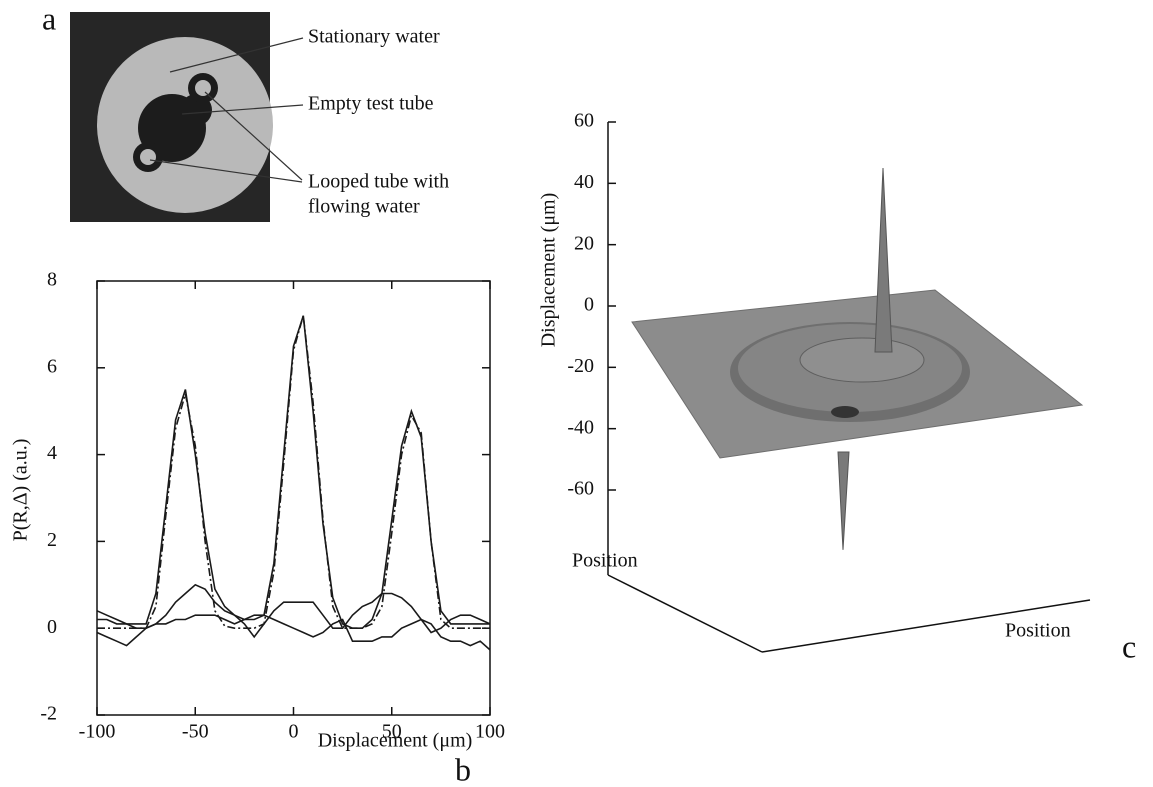 Image resolution: width=1153 pixels, height=787 pixels. I want to click on panel-a-image, so click(187, 117).